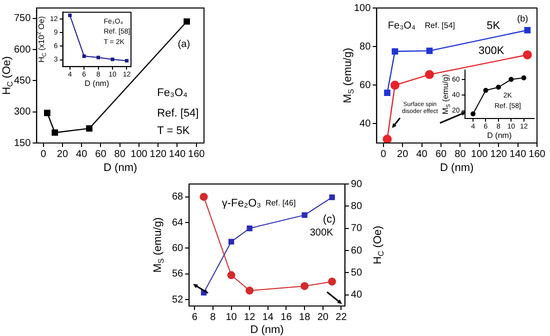  What do you see at coordinates (250, 317) in the screenshot?
I see `x-tick-label: 12` at bounding box center [250, 317].